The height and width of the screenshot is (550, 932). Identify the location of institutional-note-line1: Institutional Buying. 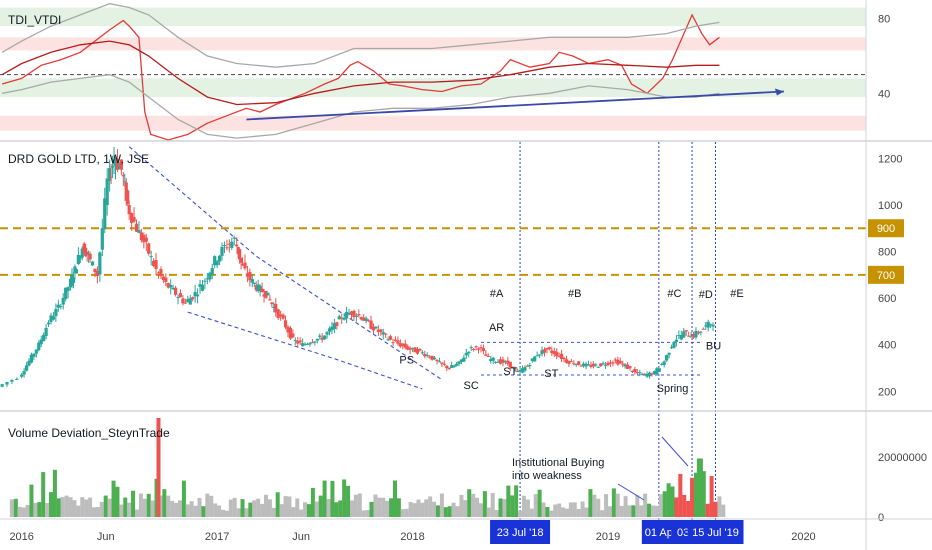
(558, 463).